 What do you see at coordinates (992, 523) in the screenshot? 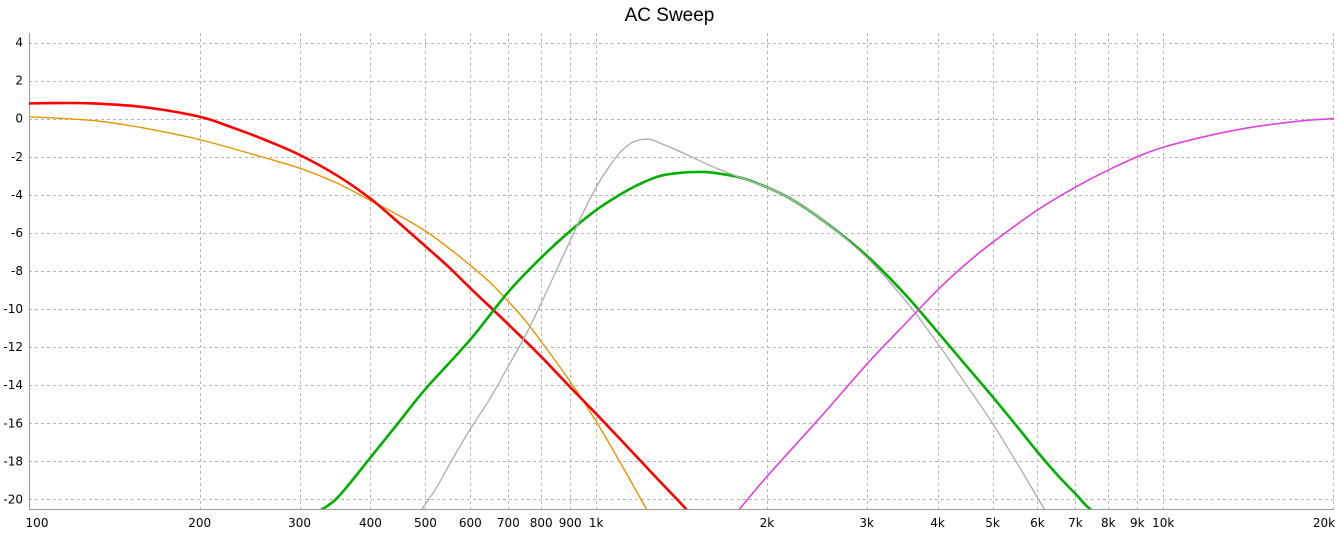
I see `x-tick-label: 5k` at bounding box center [992, 523].